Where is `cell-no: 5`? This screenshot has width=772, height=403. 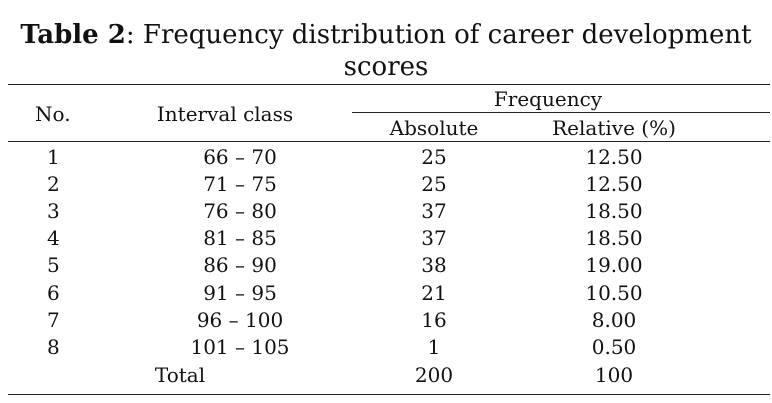
cell-no: 5 is located at coordinates (53, 265).